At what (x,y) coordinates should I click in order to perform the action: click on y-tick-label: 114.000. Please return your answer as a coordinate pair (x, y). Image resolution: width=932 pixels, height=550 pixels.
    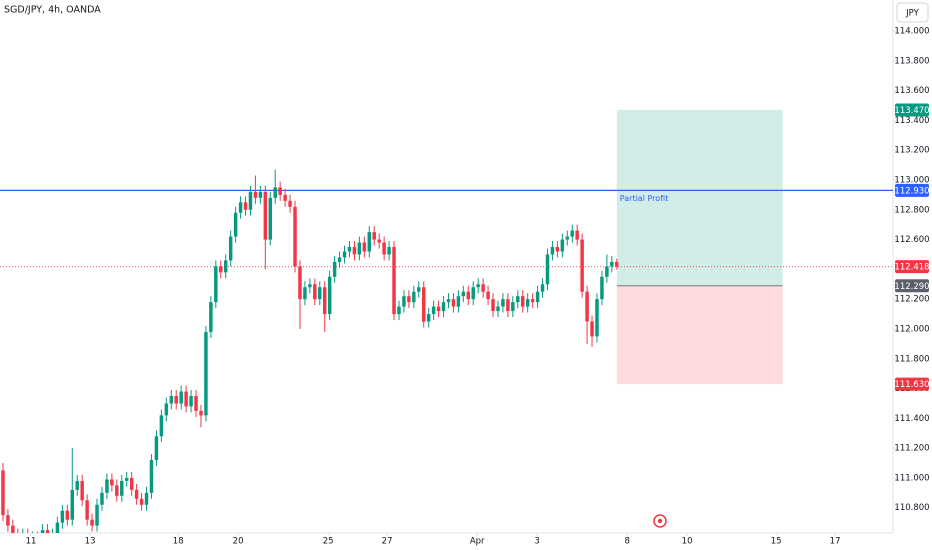
    Looking at the image, I should click on (911, 31).